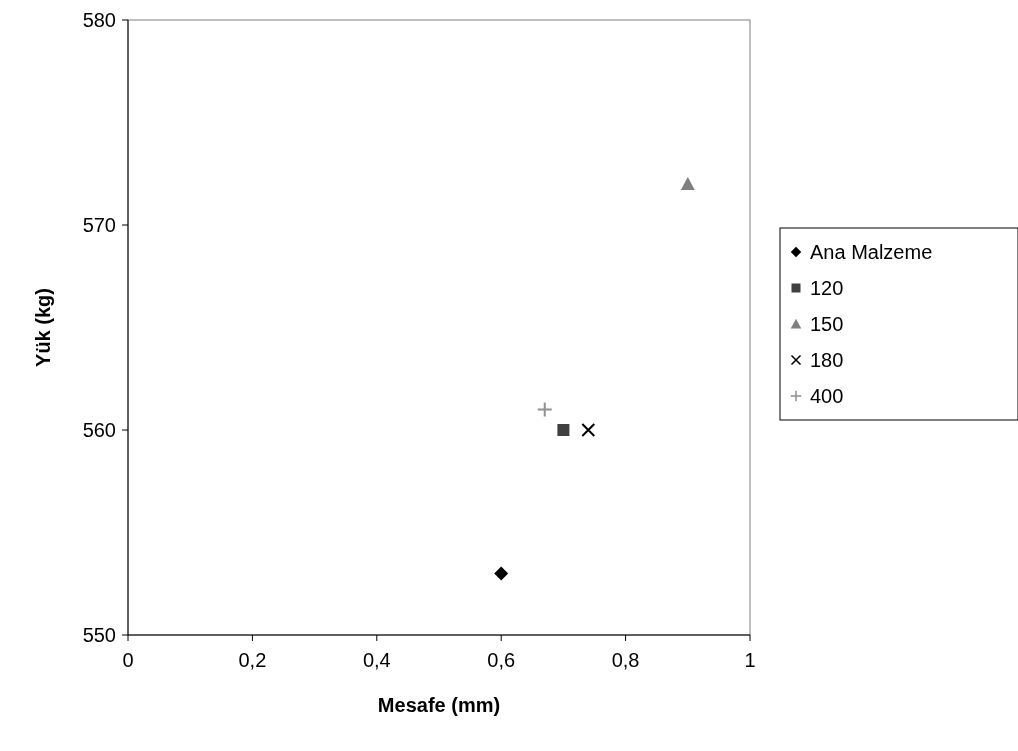  What do you see at coordinates (99, 225) in the screenshot?
I see `y-tick-label: 570` at bounding box center [99, 225].